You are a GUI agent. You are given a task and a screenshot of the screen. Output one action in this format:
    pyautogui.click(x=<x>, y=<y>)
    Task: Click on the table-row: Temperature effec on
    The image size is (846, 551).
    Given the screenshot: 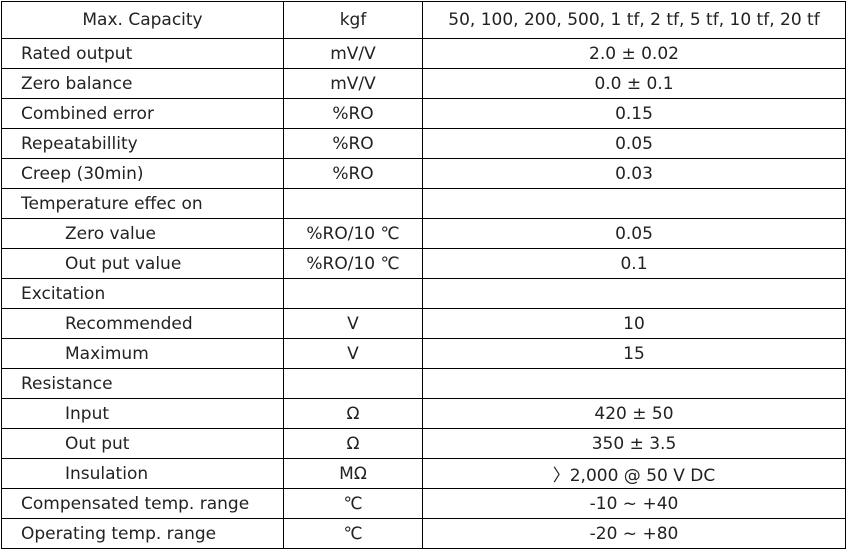 What is the action you would take?
    pyautogui.click(x=423, y=203)
    